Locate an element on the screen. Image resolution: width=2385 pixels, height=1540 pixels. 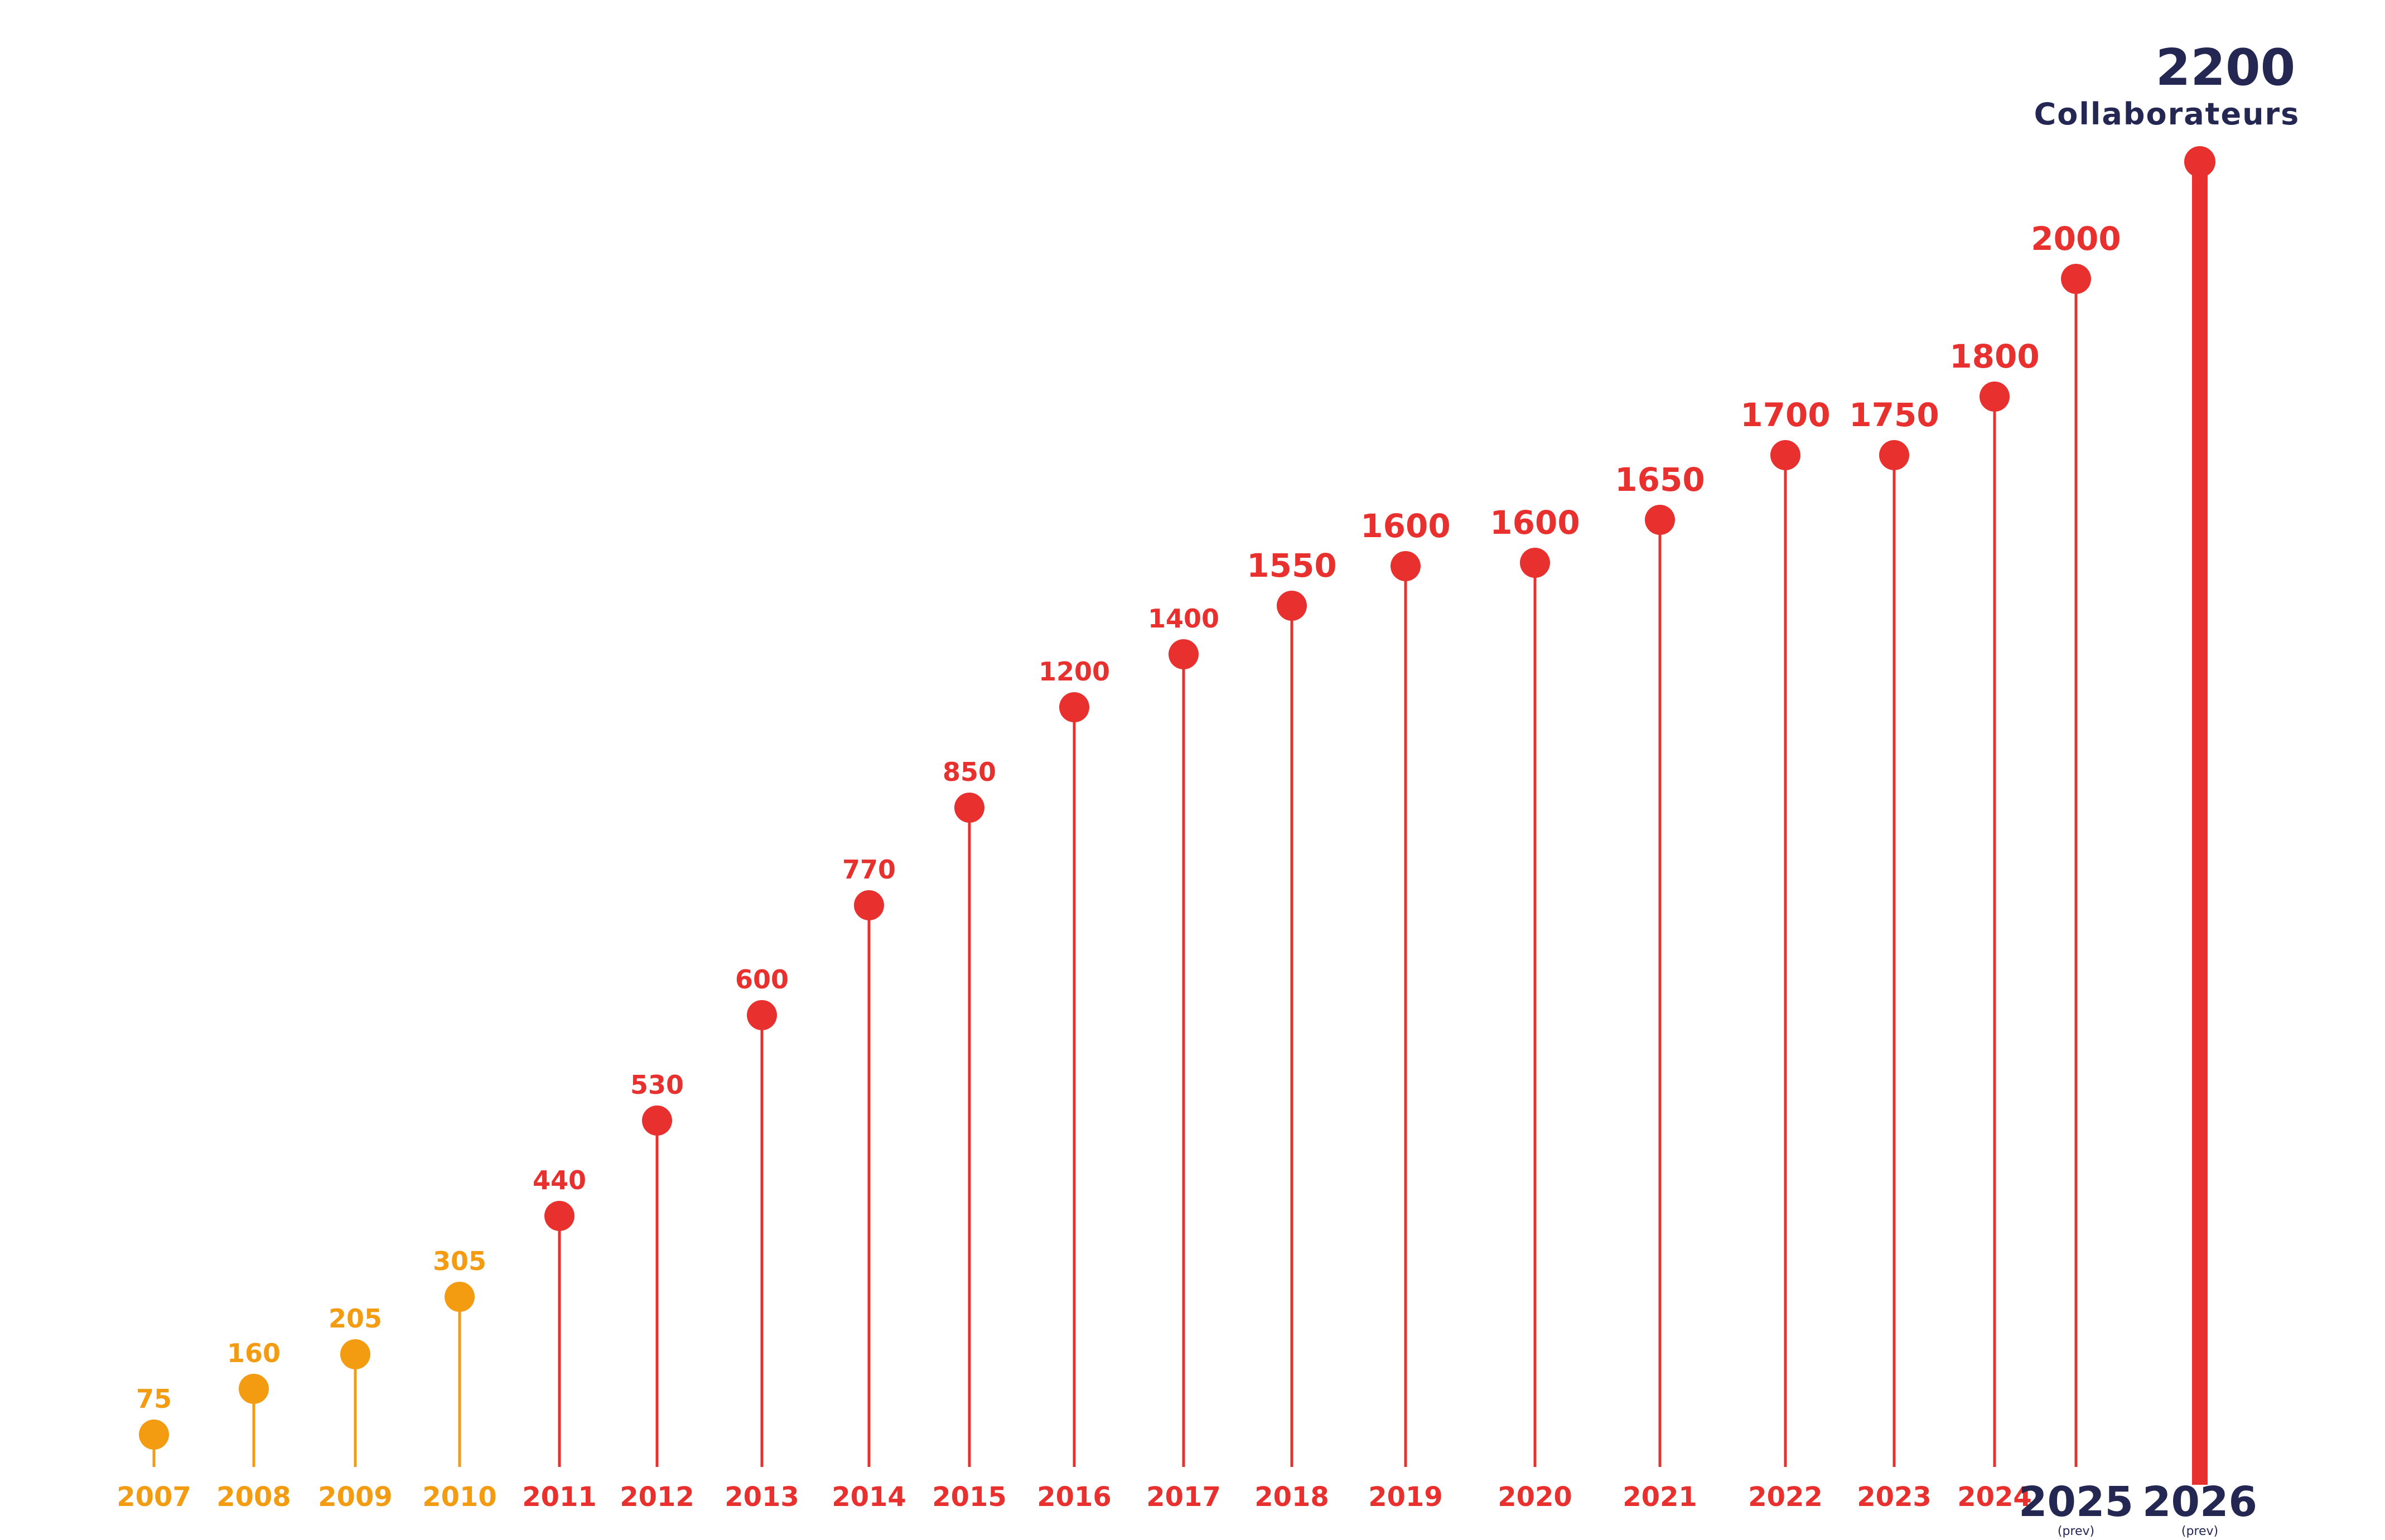
dot-2026 is located at coordinates (2199, 161).